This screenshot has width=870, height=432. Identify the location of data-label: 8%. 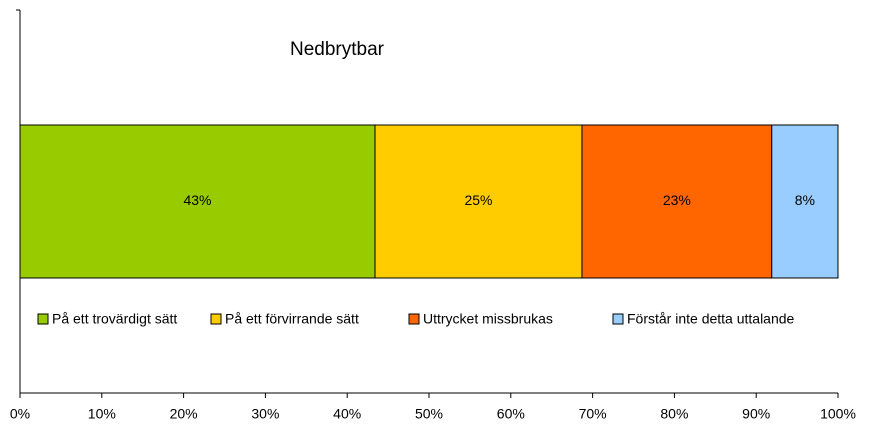
(805, 200).